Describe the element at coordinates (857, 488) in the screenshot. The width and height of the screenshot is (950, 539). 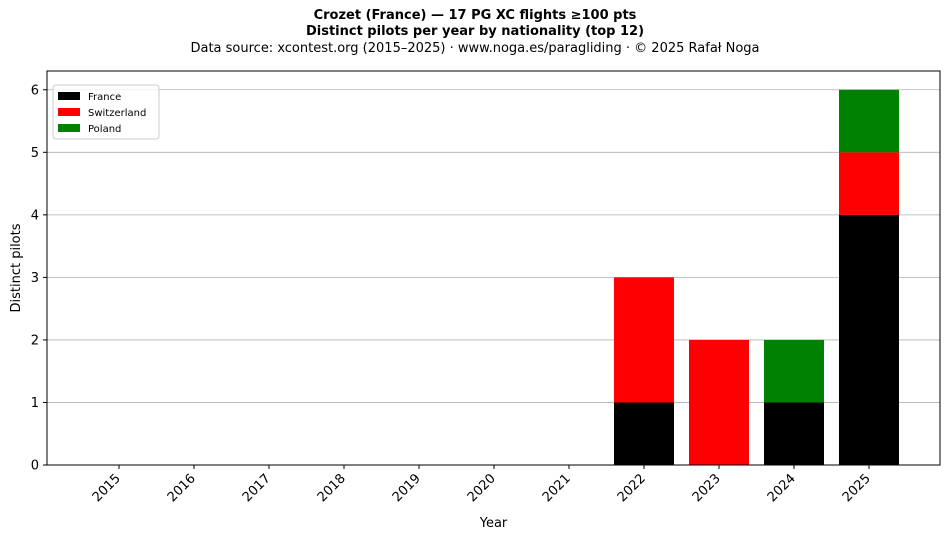
I see `x-tick-label: 2025` at that location.